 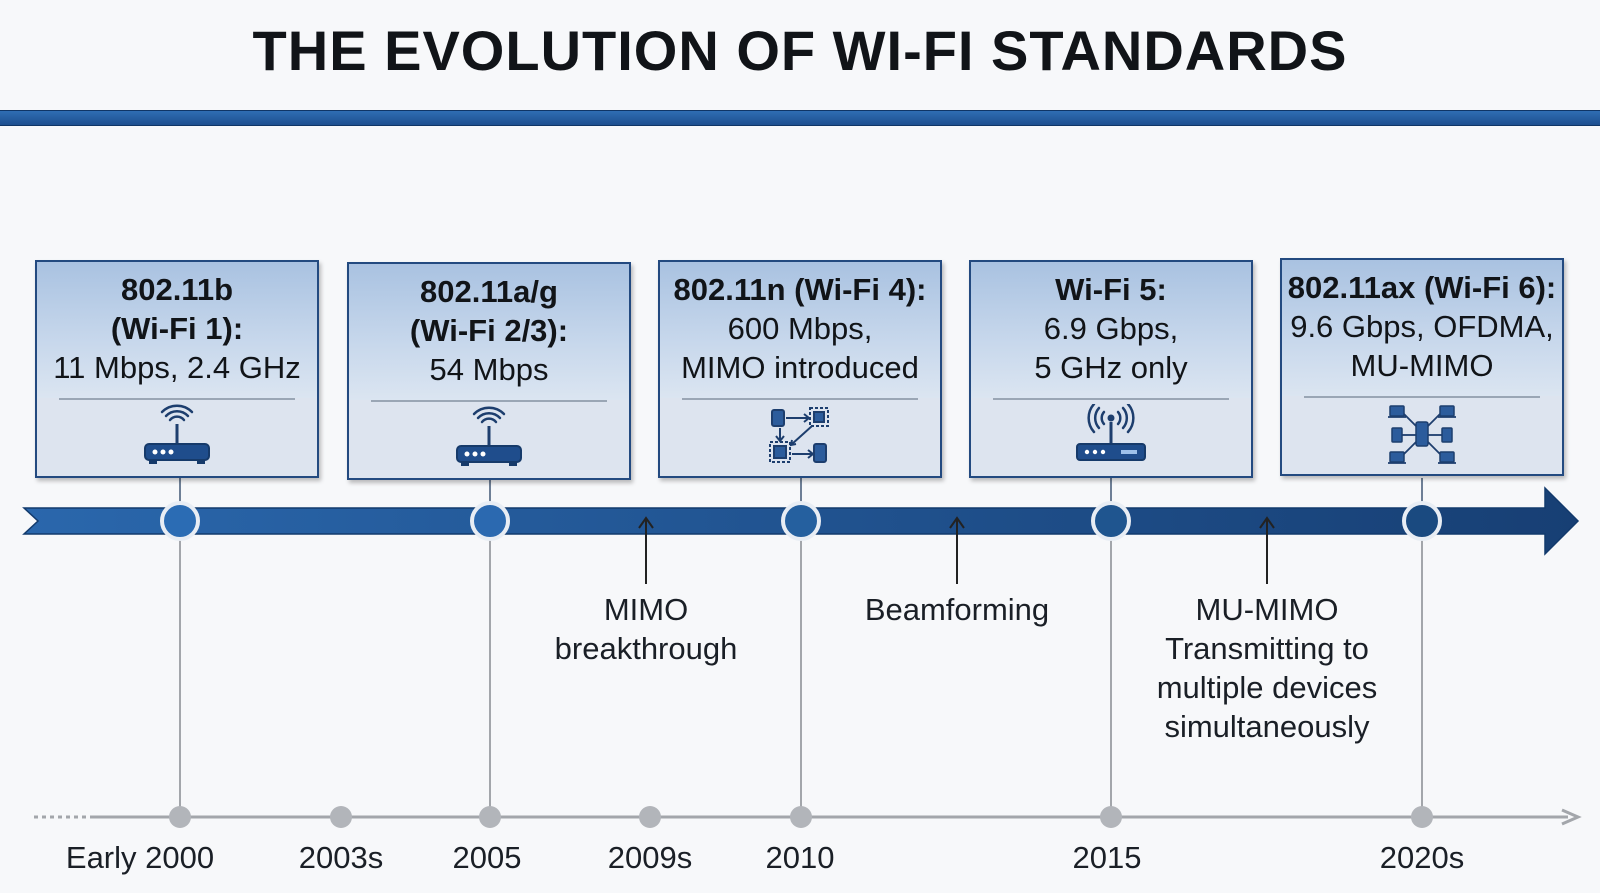 What do you see at coordinates (341, 857) in the screenshot?
I see `timeline-label-2003s: 2003s` at bounding box center [341, 857].